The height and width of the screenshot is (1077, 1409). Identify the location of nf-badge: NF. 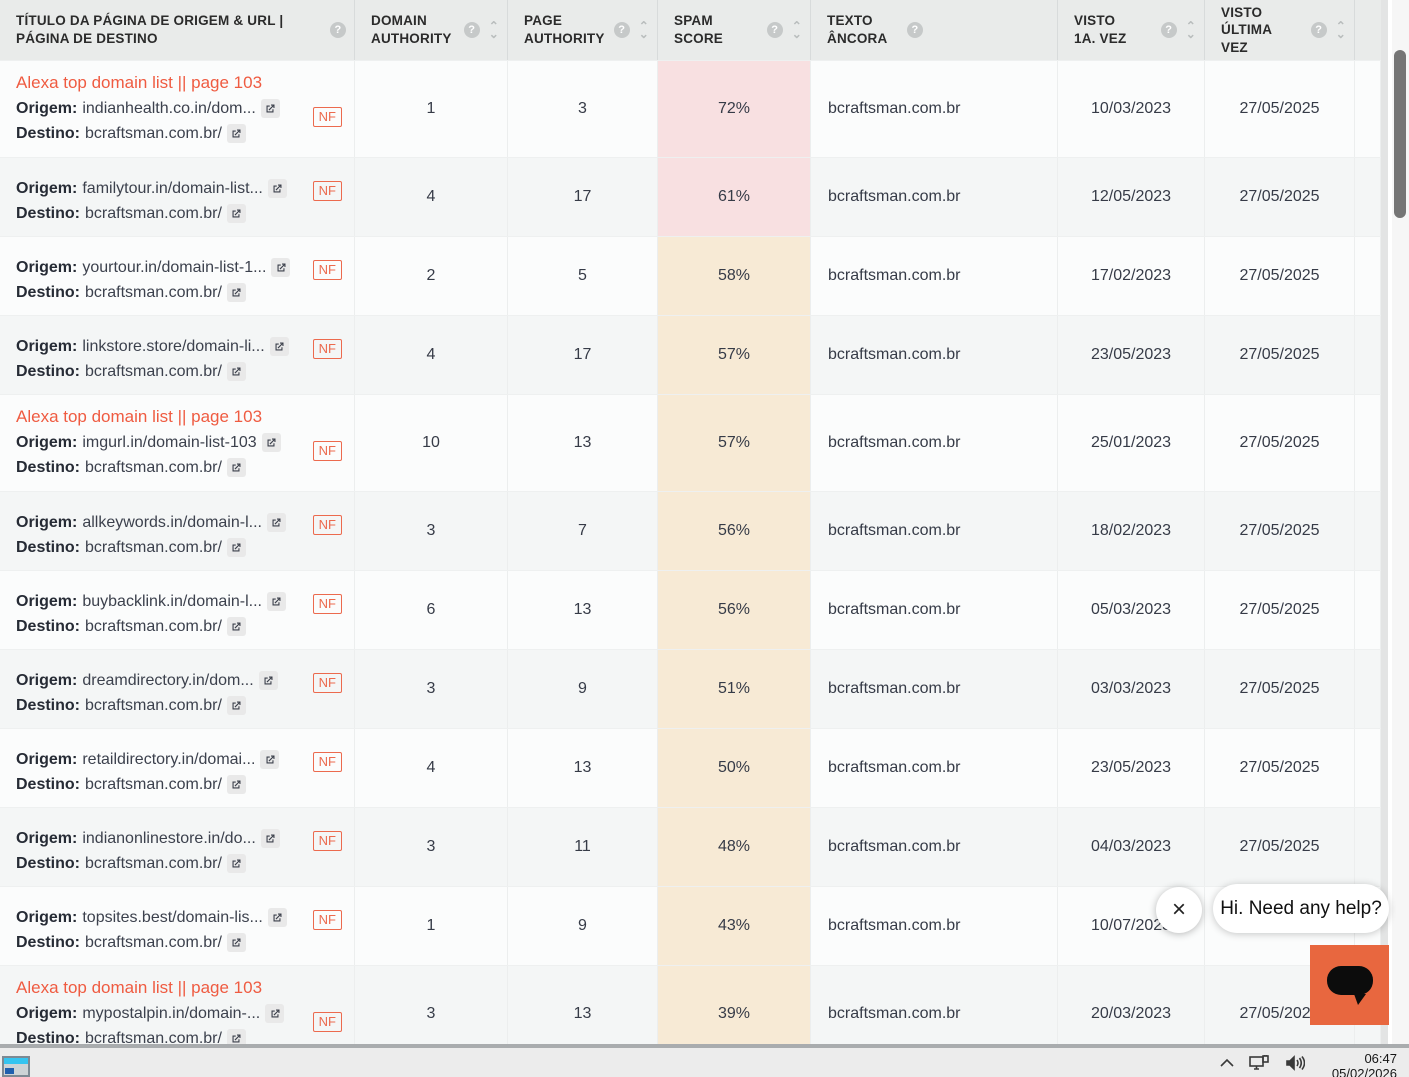
(327, 841).